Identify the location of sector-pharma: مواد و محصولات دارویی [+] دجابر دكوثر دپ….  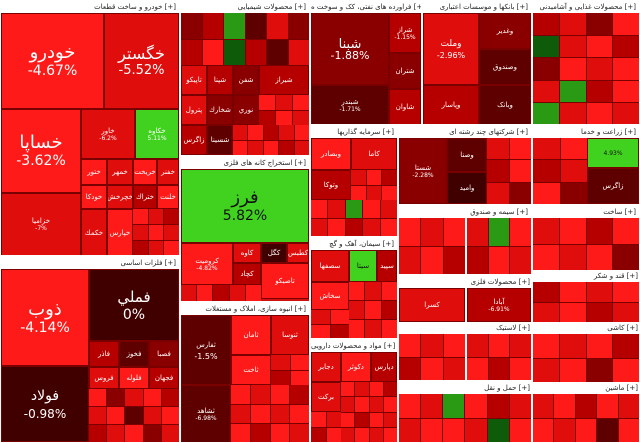
(354, 391).